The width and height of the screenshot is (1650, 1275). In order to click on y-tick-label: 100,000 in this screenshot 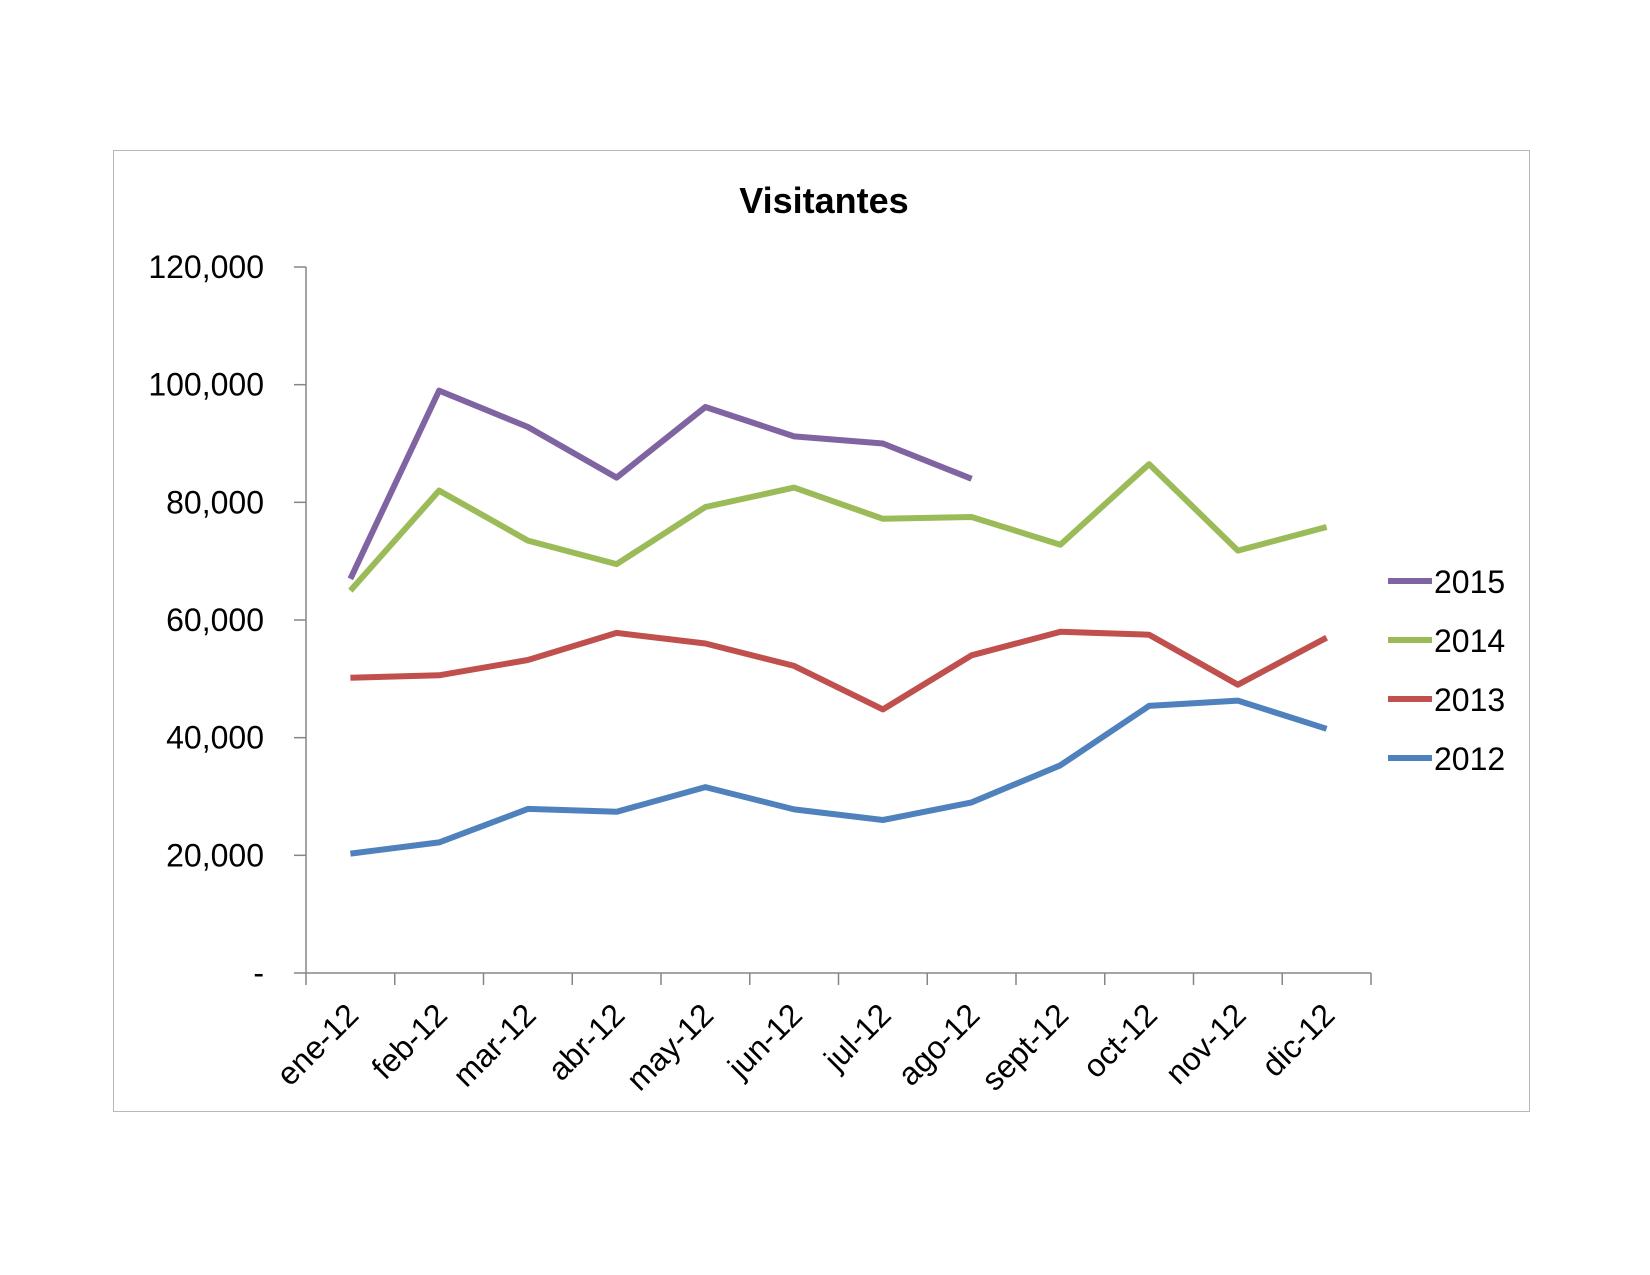, I will do `click(206, 385)`.